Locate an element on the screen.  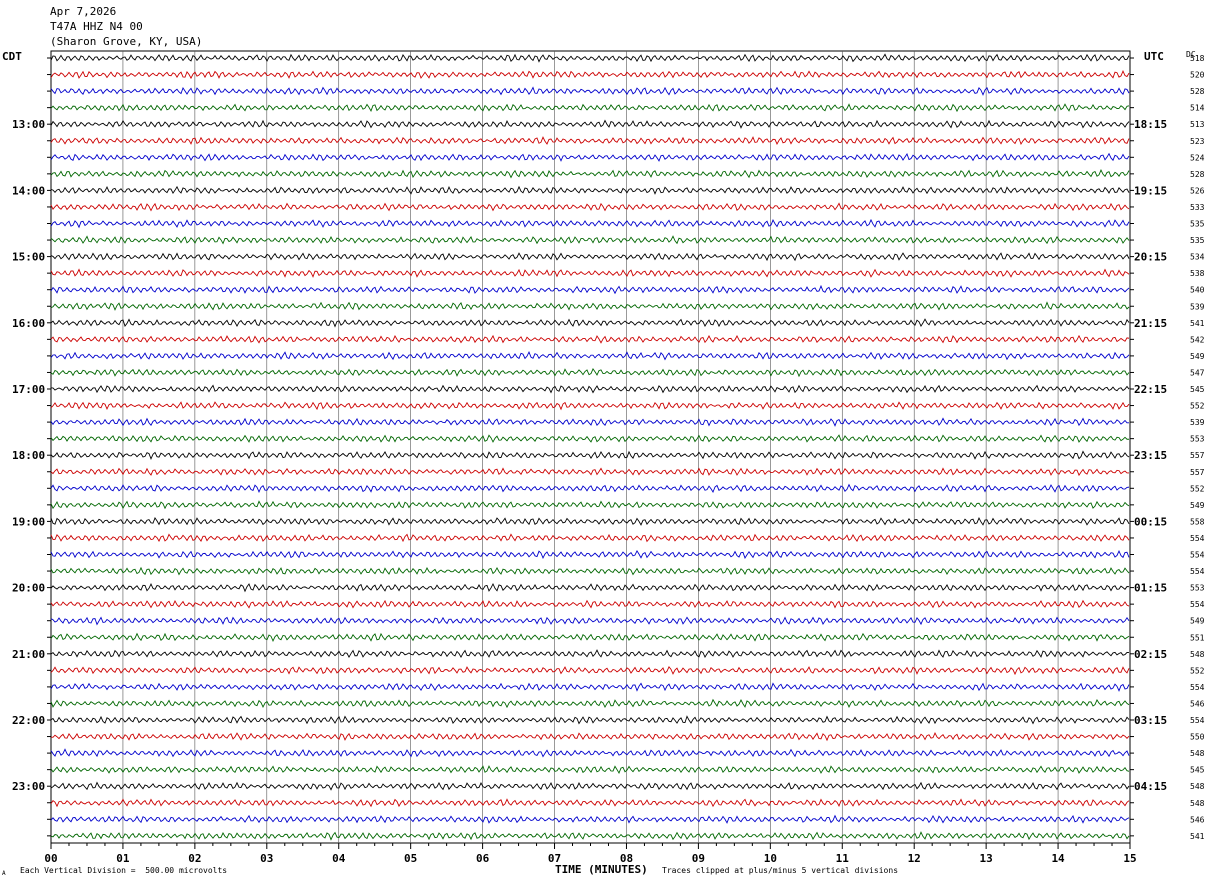
x-tick-label: 02 is located at coordinates (194, 858).